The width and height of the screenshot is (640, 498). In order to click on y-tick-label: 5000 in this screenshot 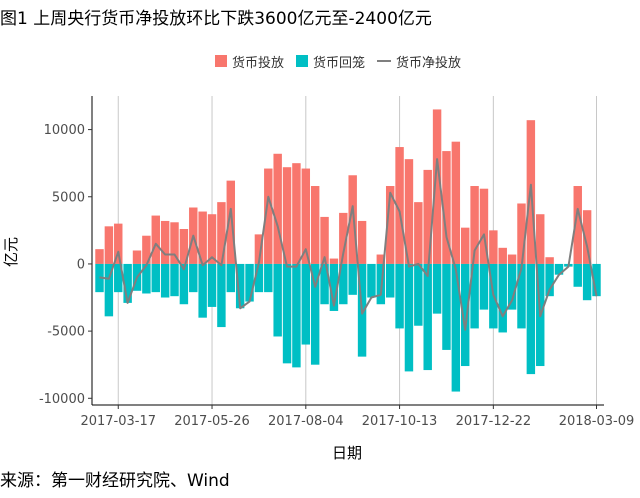, I will do `click(68, 197)`.